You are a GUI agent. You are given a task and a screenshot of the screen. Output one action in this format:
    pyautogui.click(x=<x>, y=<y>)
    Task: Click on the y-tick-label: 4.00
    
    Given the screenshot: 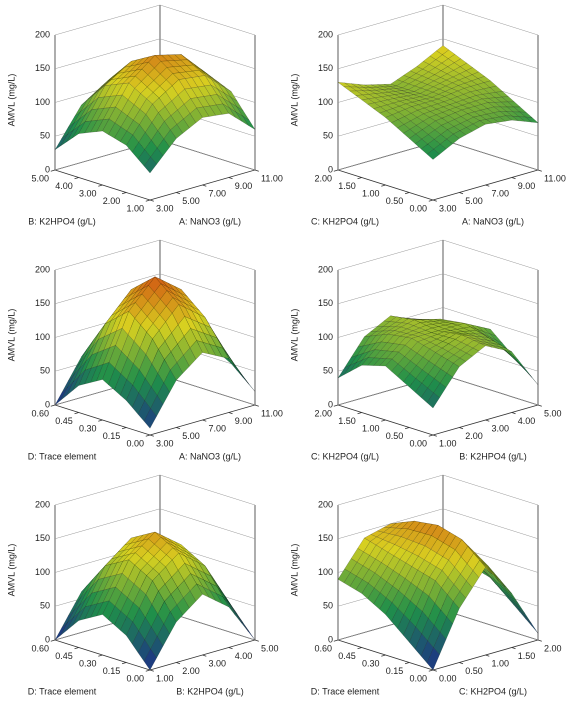 What is the action you would take?
    pyautogui.click(x=64, y=186)
    